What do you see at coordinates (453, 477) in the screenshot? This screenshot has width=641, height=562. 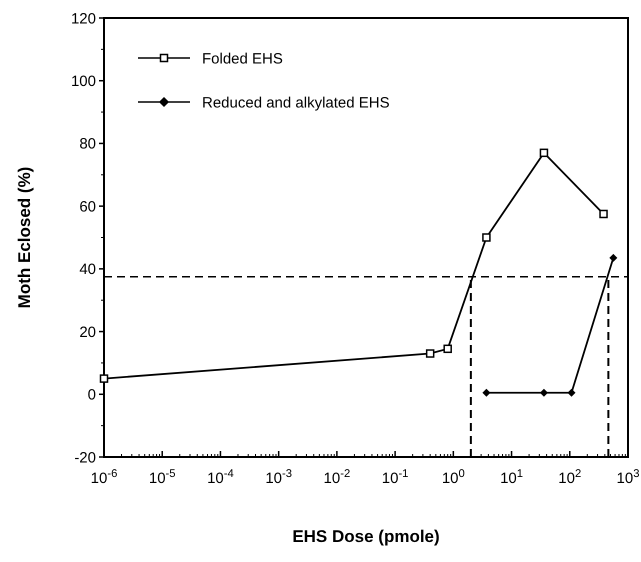 I see `x-tick-label: 10$^{0}$` at bounding box center [453, 477].